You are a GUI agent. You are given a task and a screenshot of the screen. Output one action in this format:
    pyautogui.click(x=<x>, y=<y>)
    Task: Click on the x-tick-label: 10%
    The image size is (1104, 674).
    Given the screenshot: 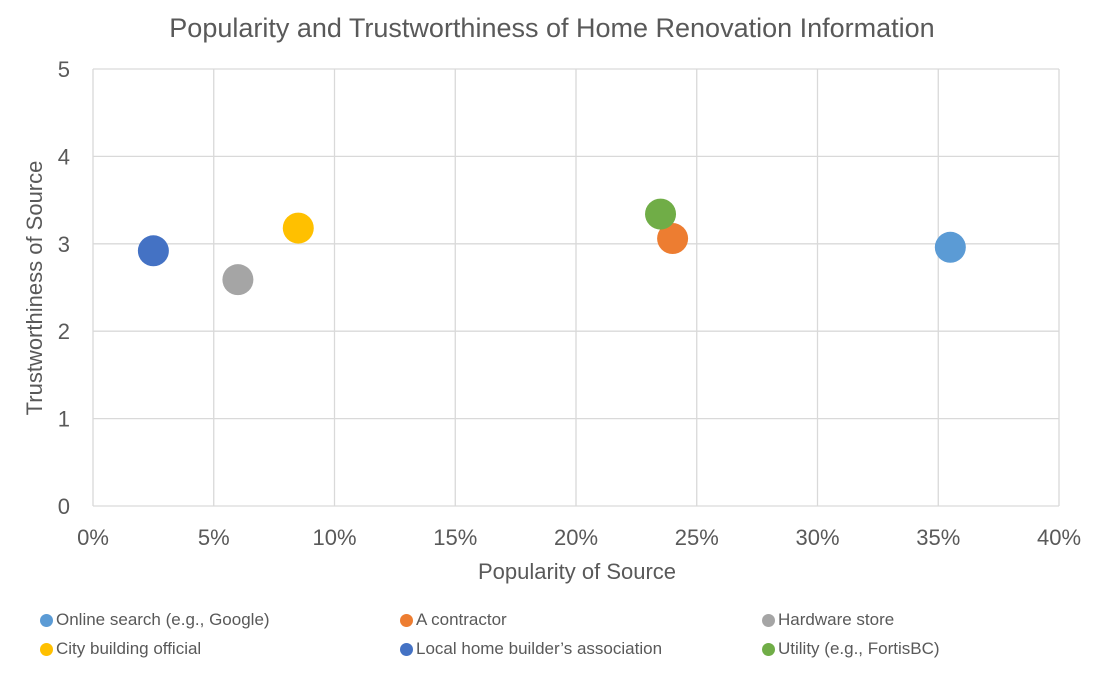 What is the action you would take?
    pyautogui.click(x=334, y=537)
    